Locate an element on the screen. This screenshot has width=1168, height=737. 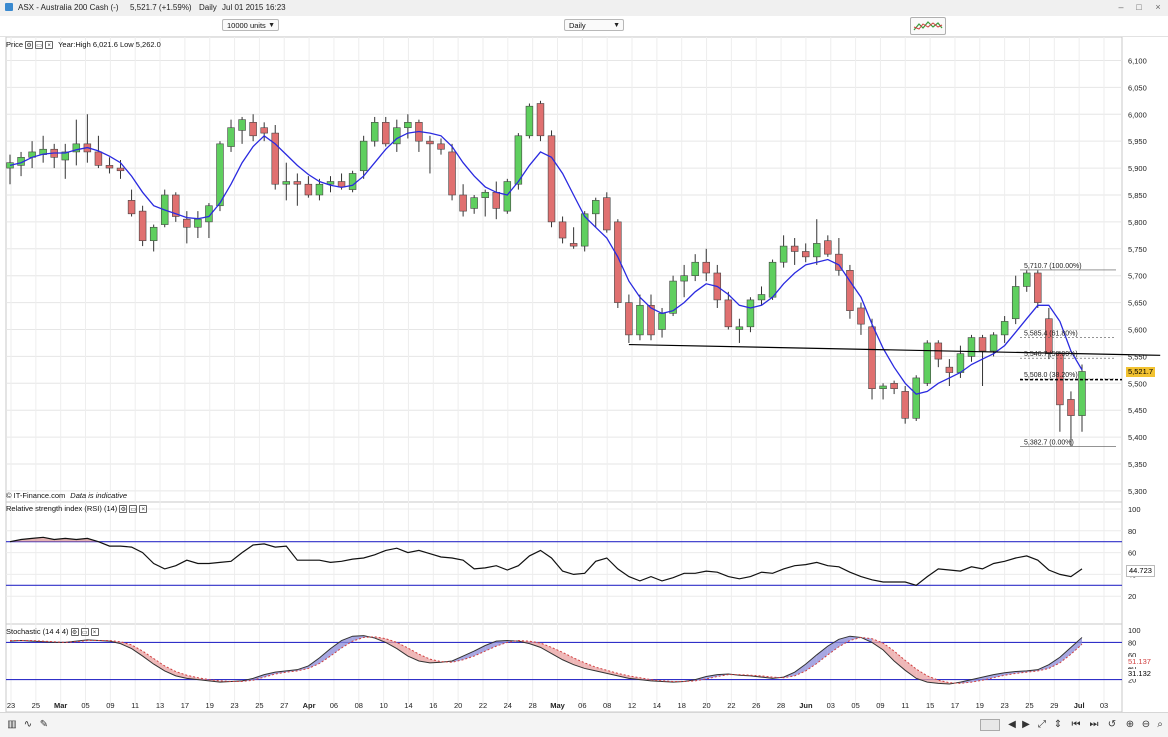
x-tick-label: 27 is located at coordinates (284, 705).